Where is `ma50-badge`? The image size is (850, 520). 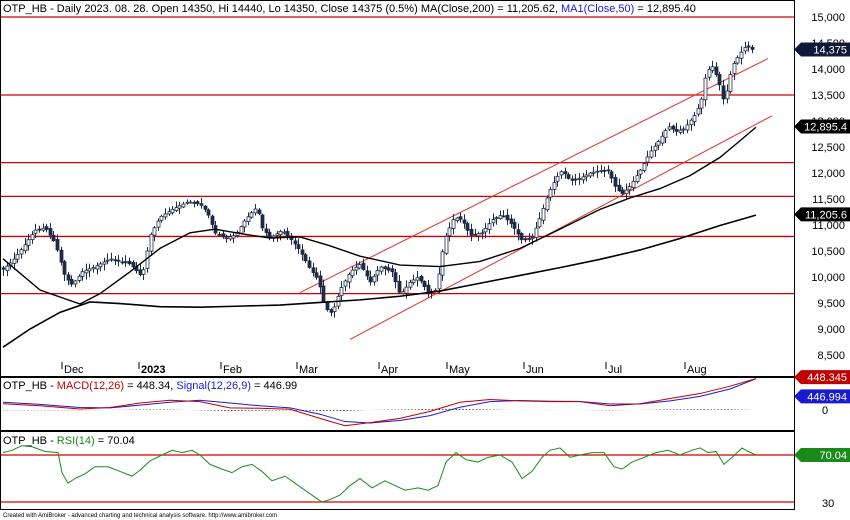 ma50-badge is located at coordinates (822, 126).